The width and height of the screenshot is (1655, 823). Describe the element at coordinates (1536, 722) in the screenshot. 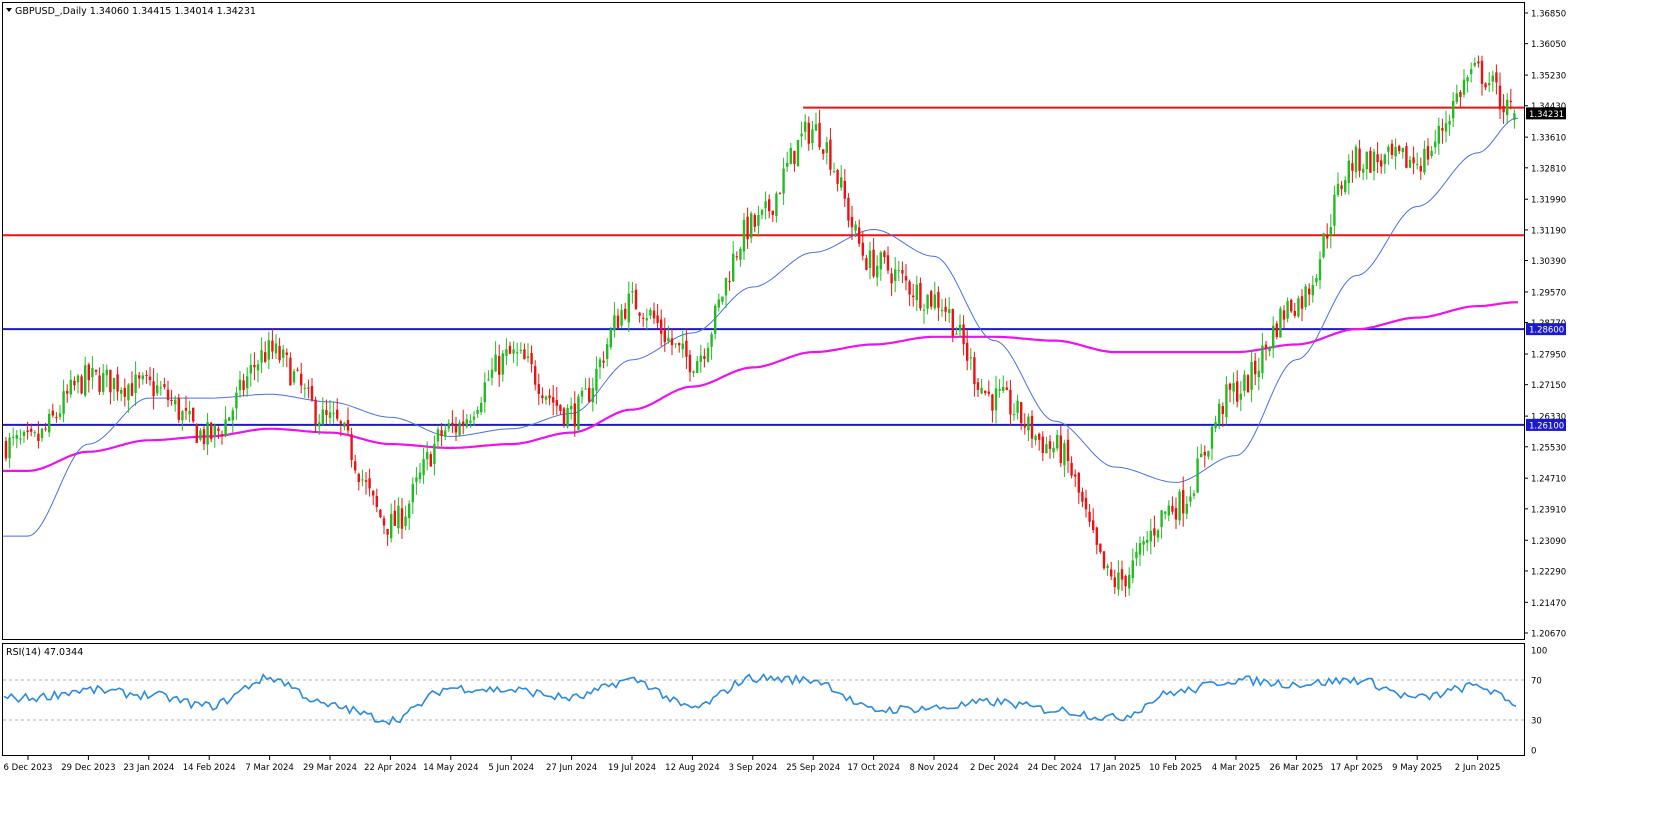

I see `rsi-tick-label: 30` at that location.